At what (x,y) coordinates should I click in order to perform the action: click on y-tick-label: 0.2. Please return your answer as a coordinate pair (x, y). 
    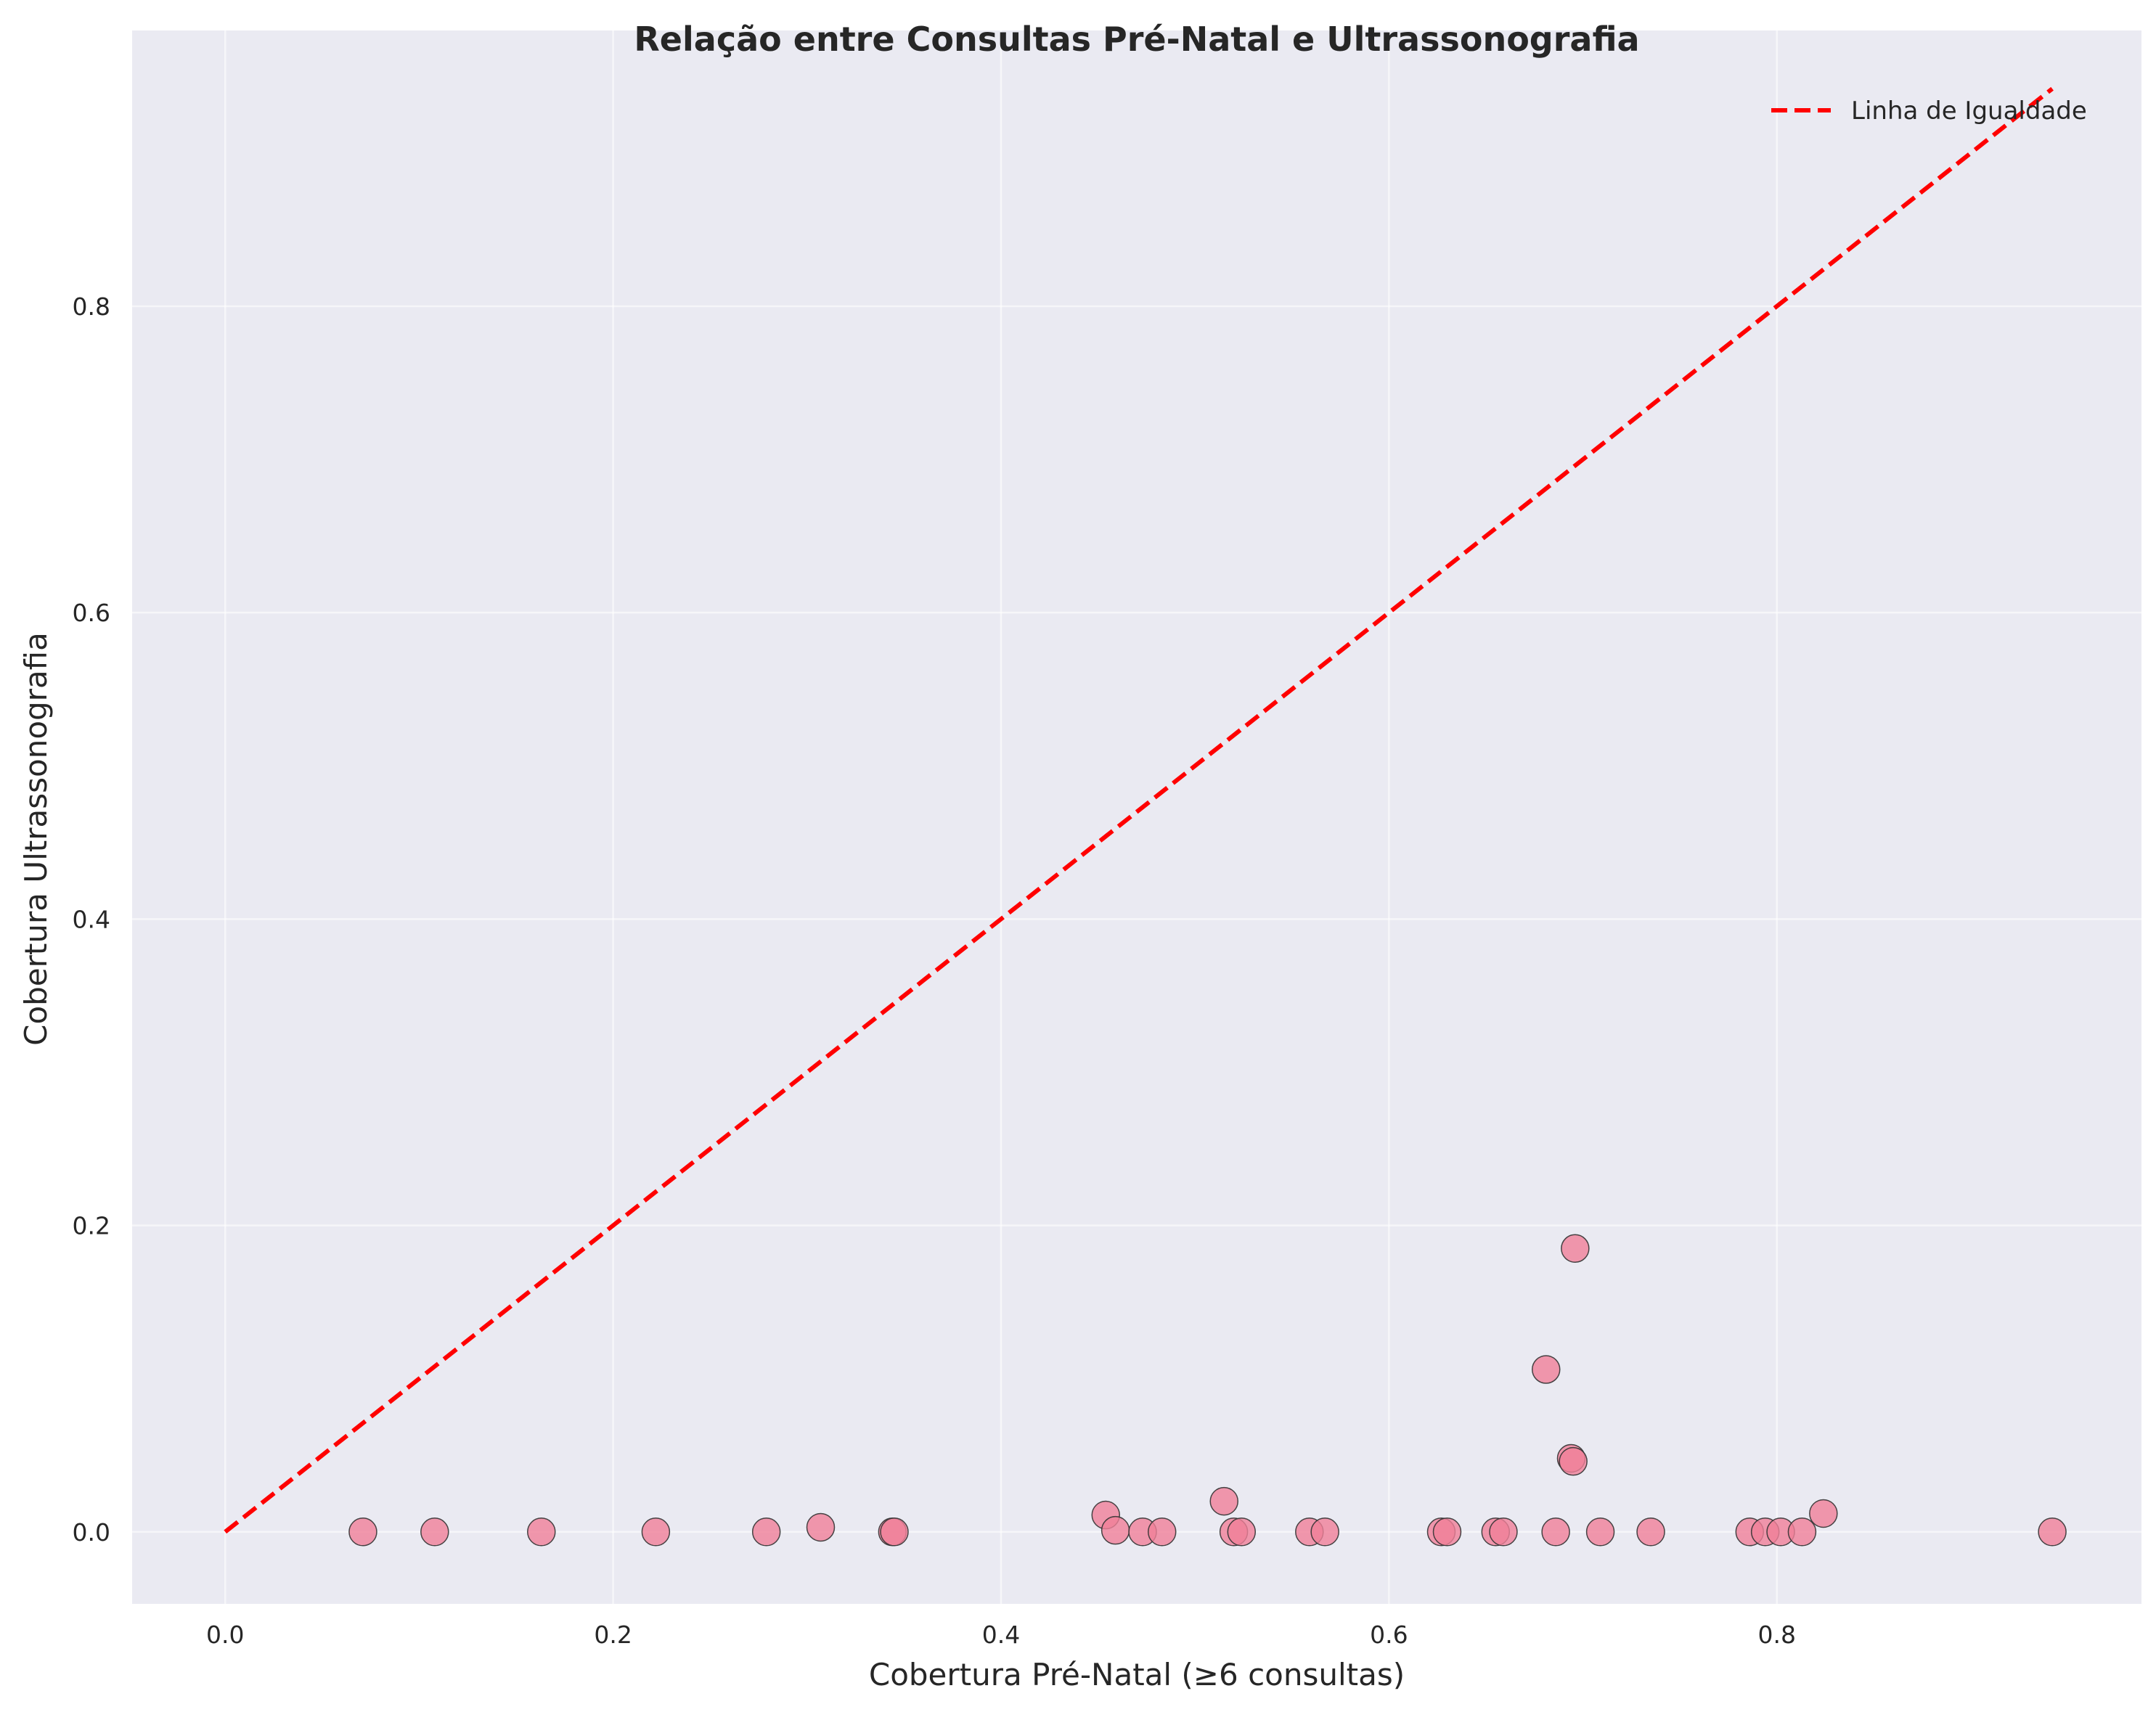
    Looking at the image, I should click on (92, 1226).